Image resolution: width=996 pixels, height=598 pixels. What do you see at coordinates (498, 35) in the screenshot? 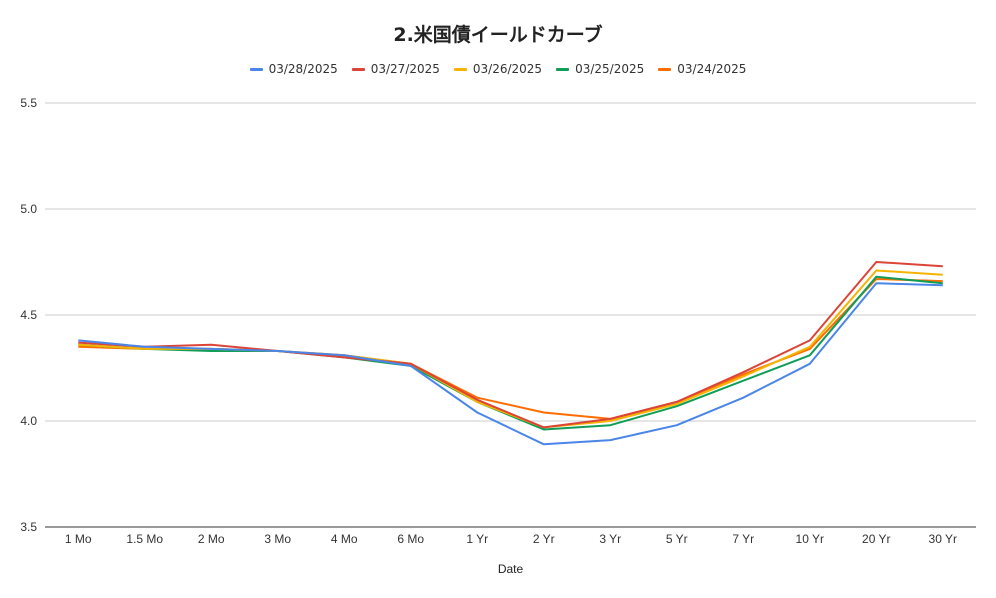
I see `chart-title: 2.米国債イールドカーブ` at bounding box center [498, 35].